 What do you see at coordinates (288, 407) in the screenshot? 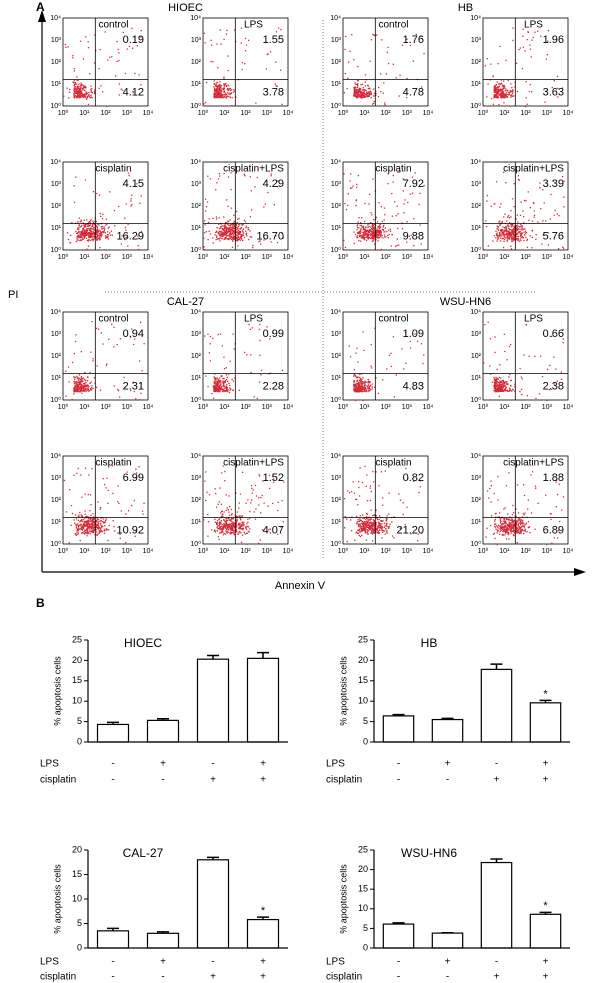
I see `x-tick-label: 10⁴` at bounding box center [288, 407].